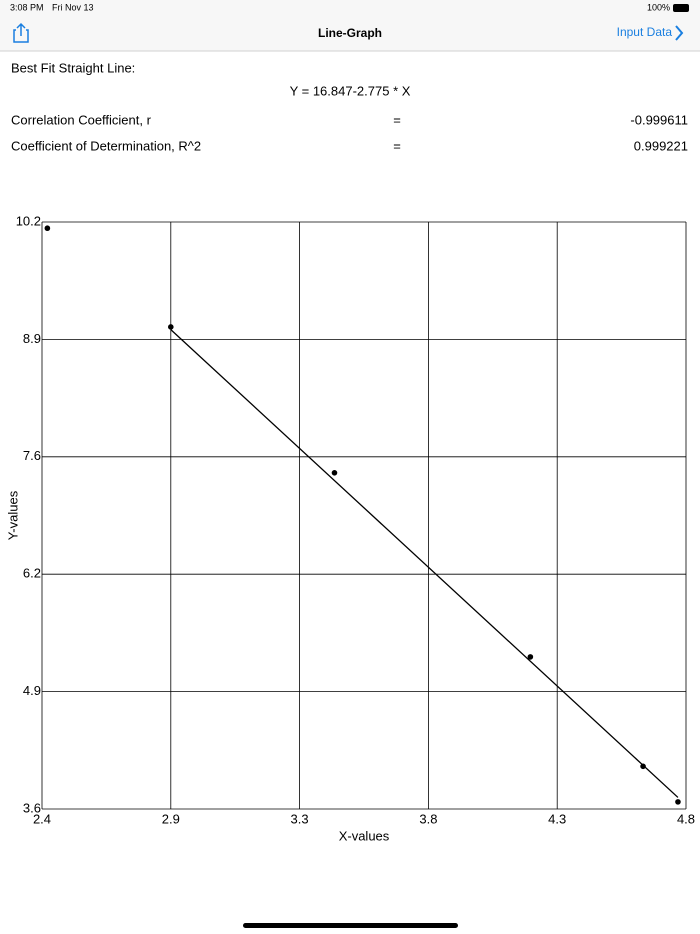 The height and width of the screenshot is (934, 700). Describe the element at coordinates (661, 145) in the screenshot. I see `row-value: 0.999221` at that location.